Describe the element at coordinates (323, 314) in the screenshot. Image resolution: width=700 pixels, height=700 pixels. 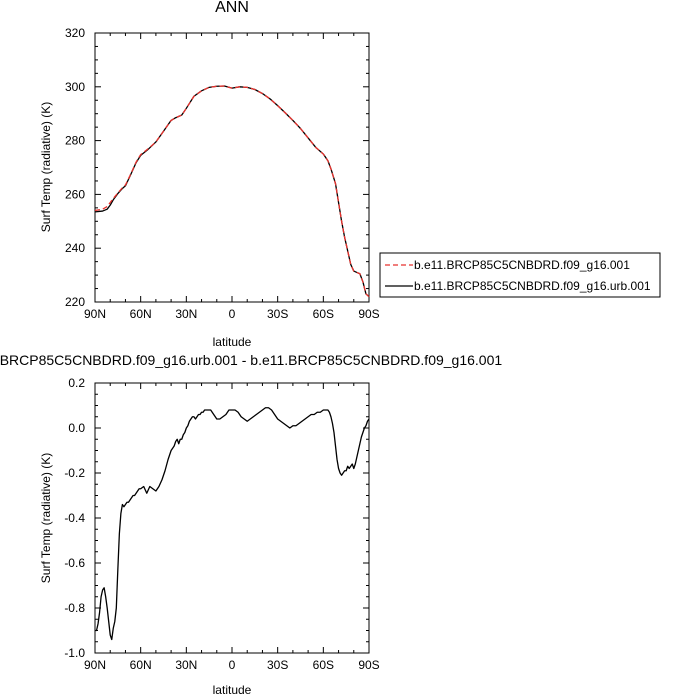
I see `top-x-tick-label: 60S` at that location.